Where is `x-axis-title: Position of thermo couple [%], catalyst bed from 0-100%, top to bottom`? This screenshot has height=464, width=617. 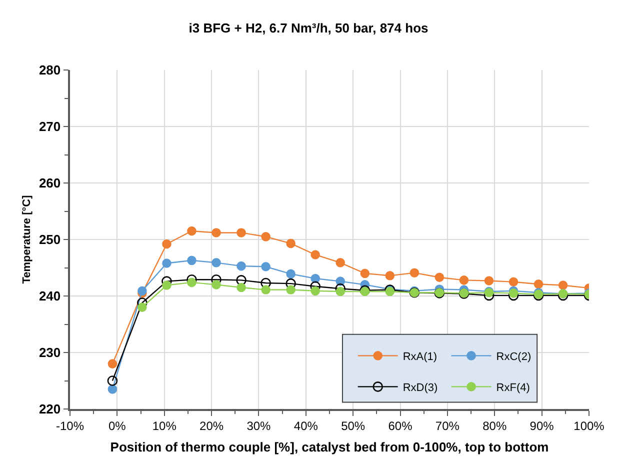 x-axis-title: Position of thermo couple [%], catalyst bed from 0-100%, top to bottom is located at coordinates (329, 446).